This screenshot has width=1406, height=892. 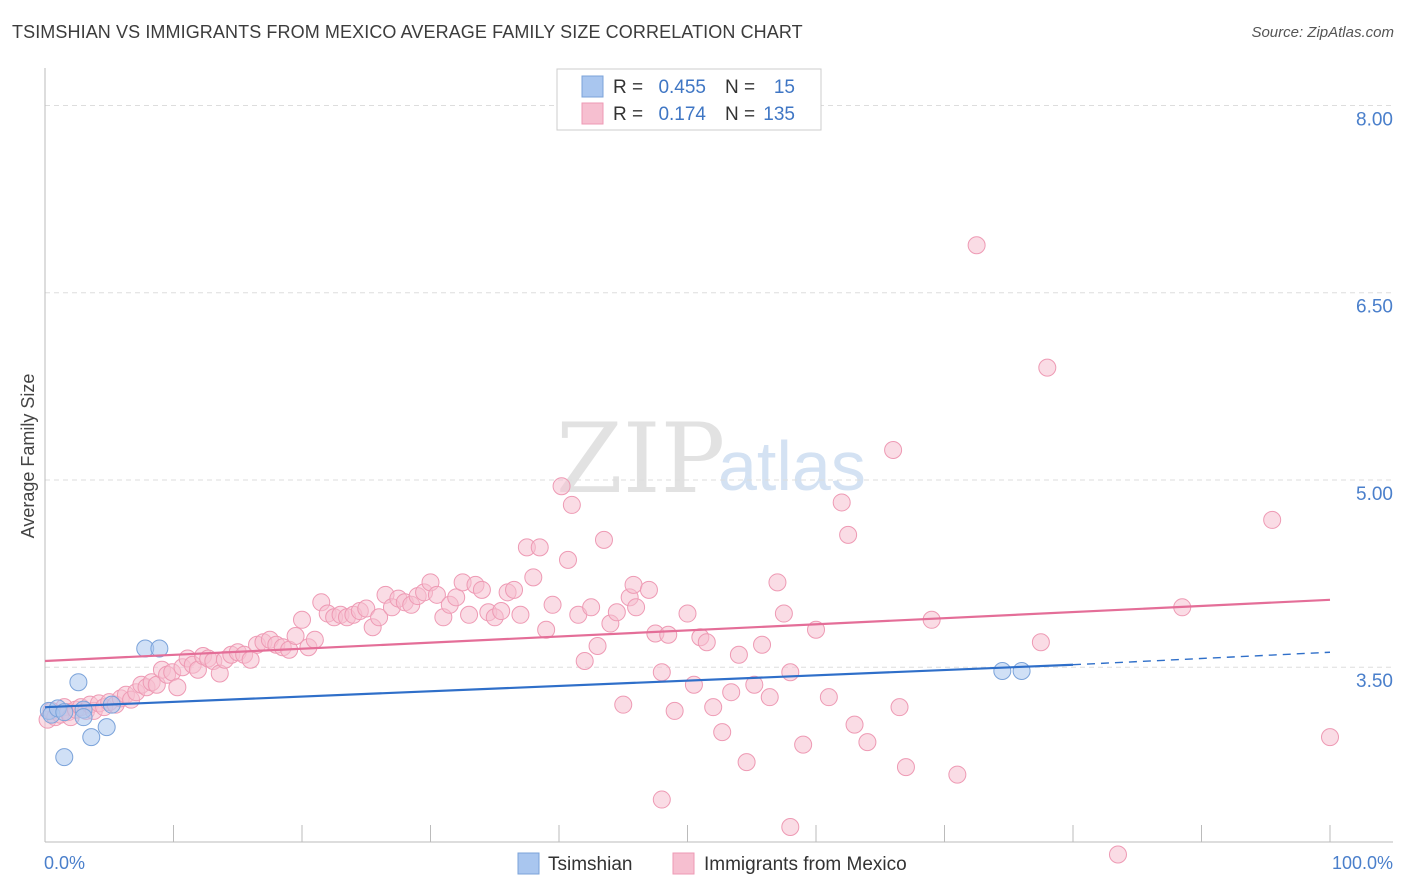 I want to click on series-legend: Tsimshian Immigrants from Mexico, so click(x=712, y=863).